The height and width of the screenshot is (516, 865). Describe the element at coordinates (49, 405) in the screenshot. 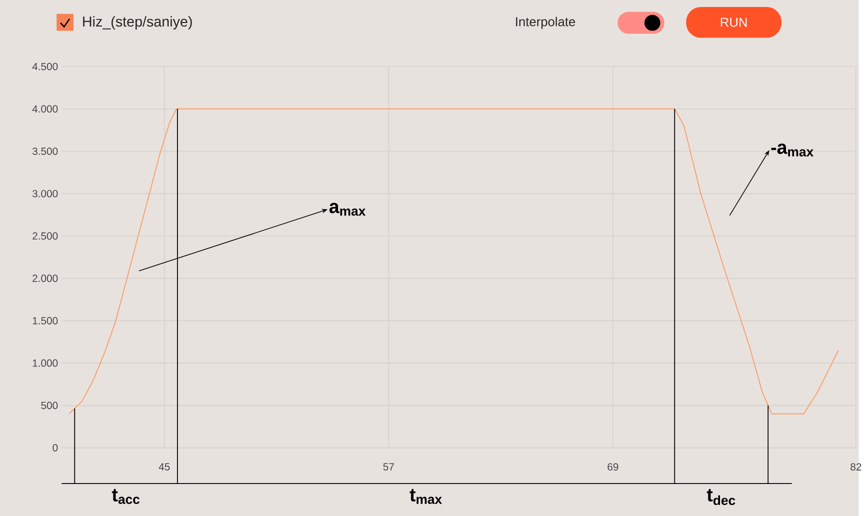

I see `y-tick-label: 500` at that location.